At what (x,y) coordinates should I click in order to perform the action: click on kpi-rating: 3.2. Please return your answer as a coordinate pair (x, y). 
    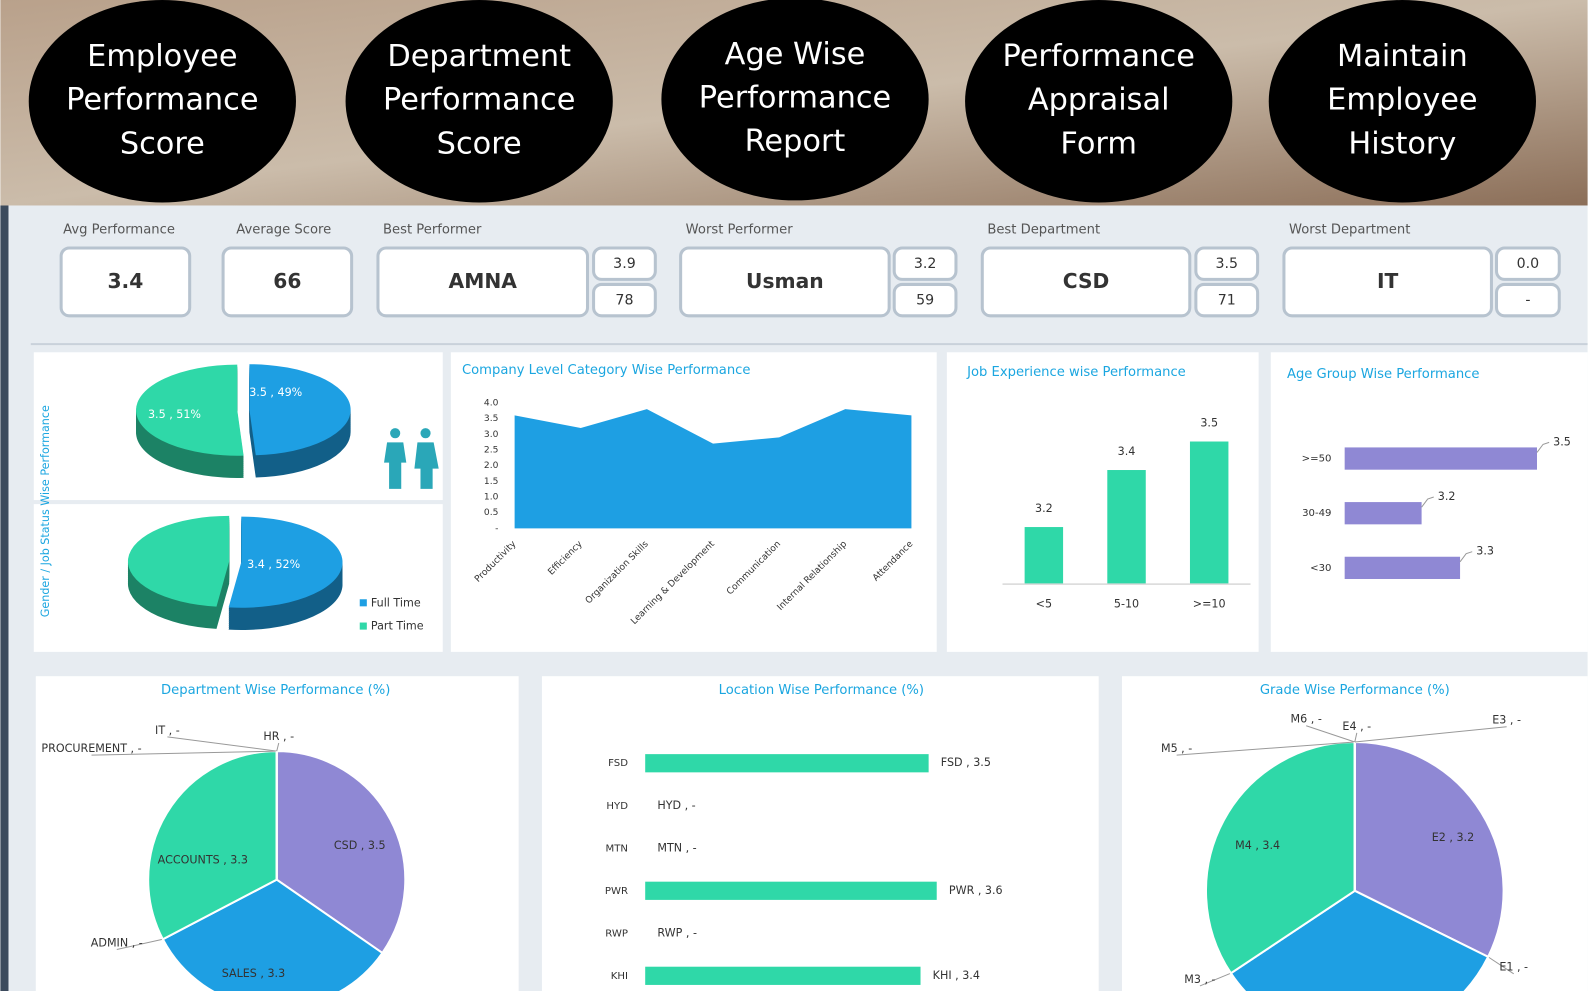
    Looking at the image, I should click on (925, 264).